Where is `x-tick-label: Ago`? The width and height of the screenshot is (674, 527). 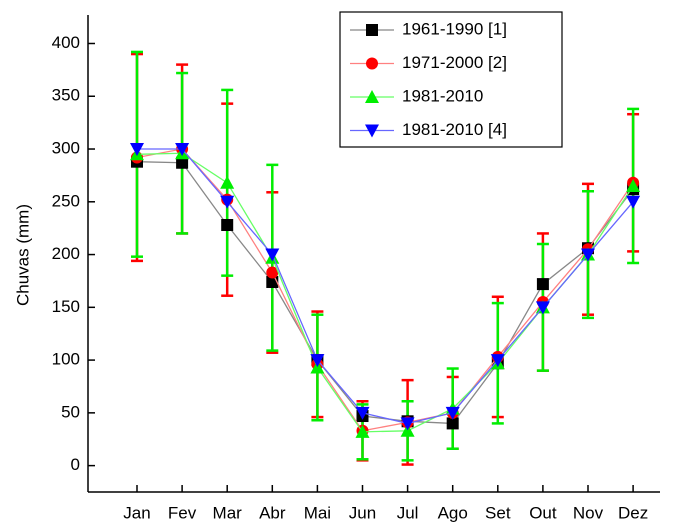 x-tick-label: Ago is located at coordinates (453, 512).